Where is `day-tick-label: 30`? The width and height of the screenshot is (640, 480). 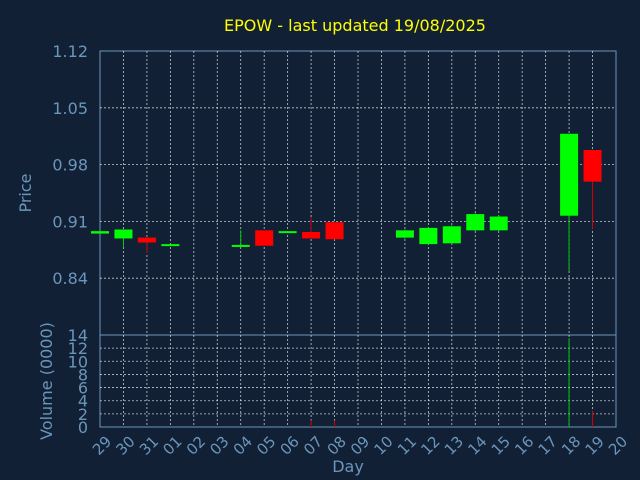 day-tick-label: 30 is located at coordinates (125, 446).